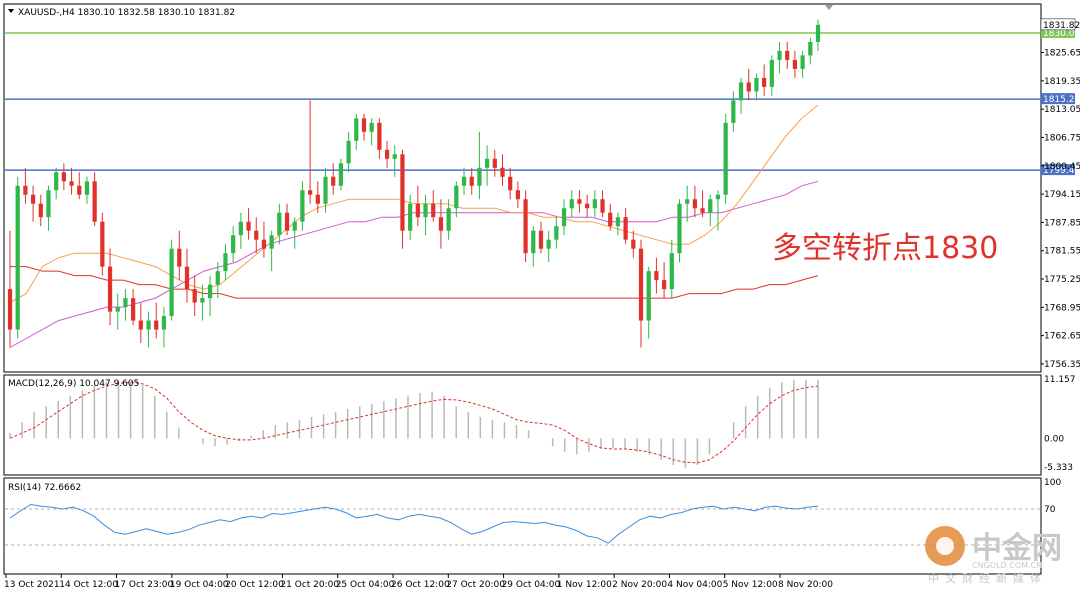 The height and width of the screenshot is (595, 1080). Describe the element at coordinates (829, 7) in the screenshot. I see `shift-marker-icon` at that location.